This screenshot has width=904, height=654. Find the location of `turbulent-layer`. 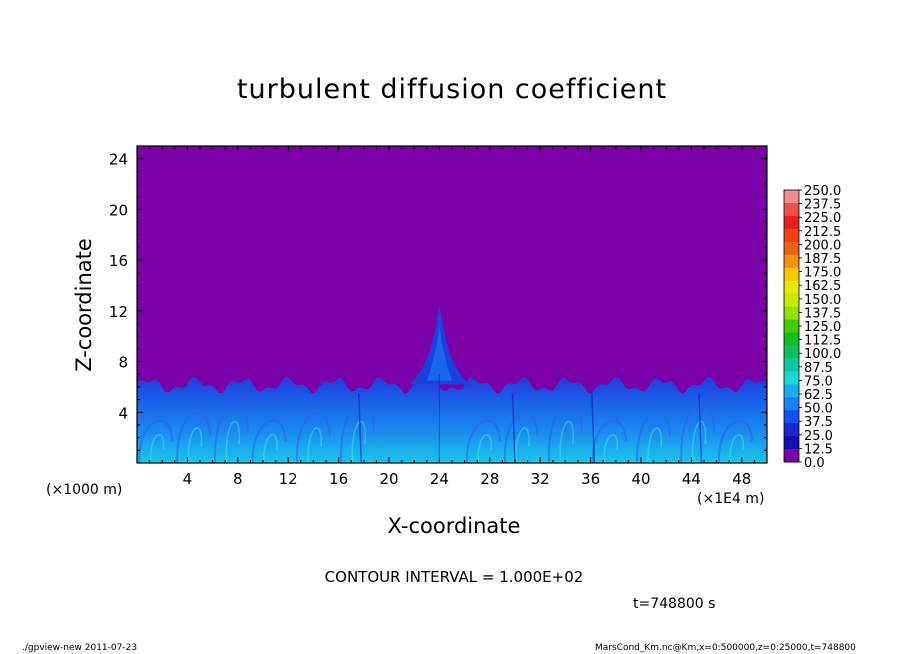

turbulent-layer is located at coordinates (452, 419).